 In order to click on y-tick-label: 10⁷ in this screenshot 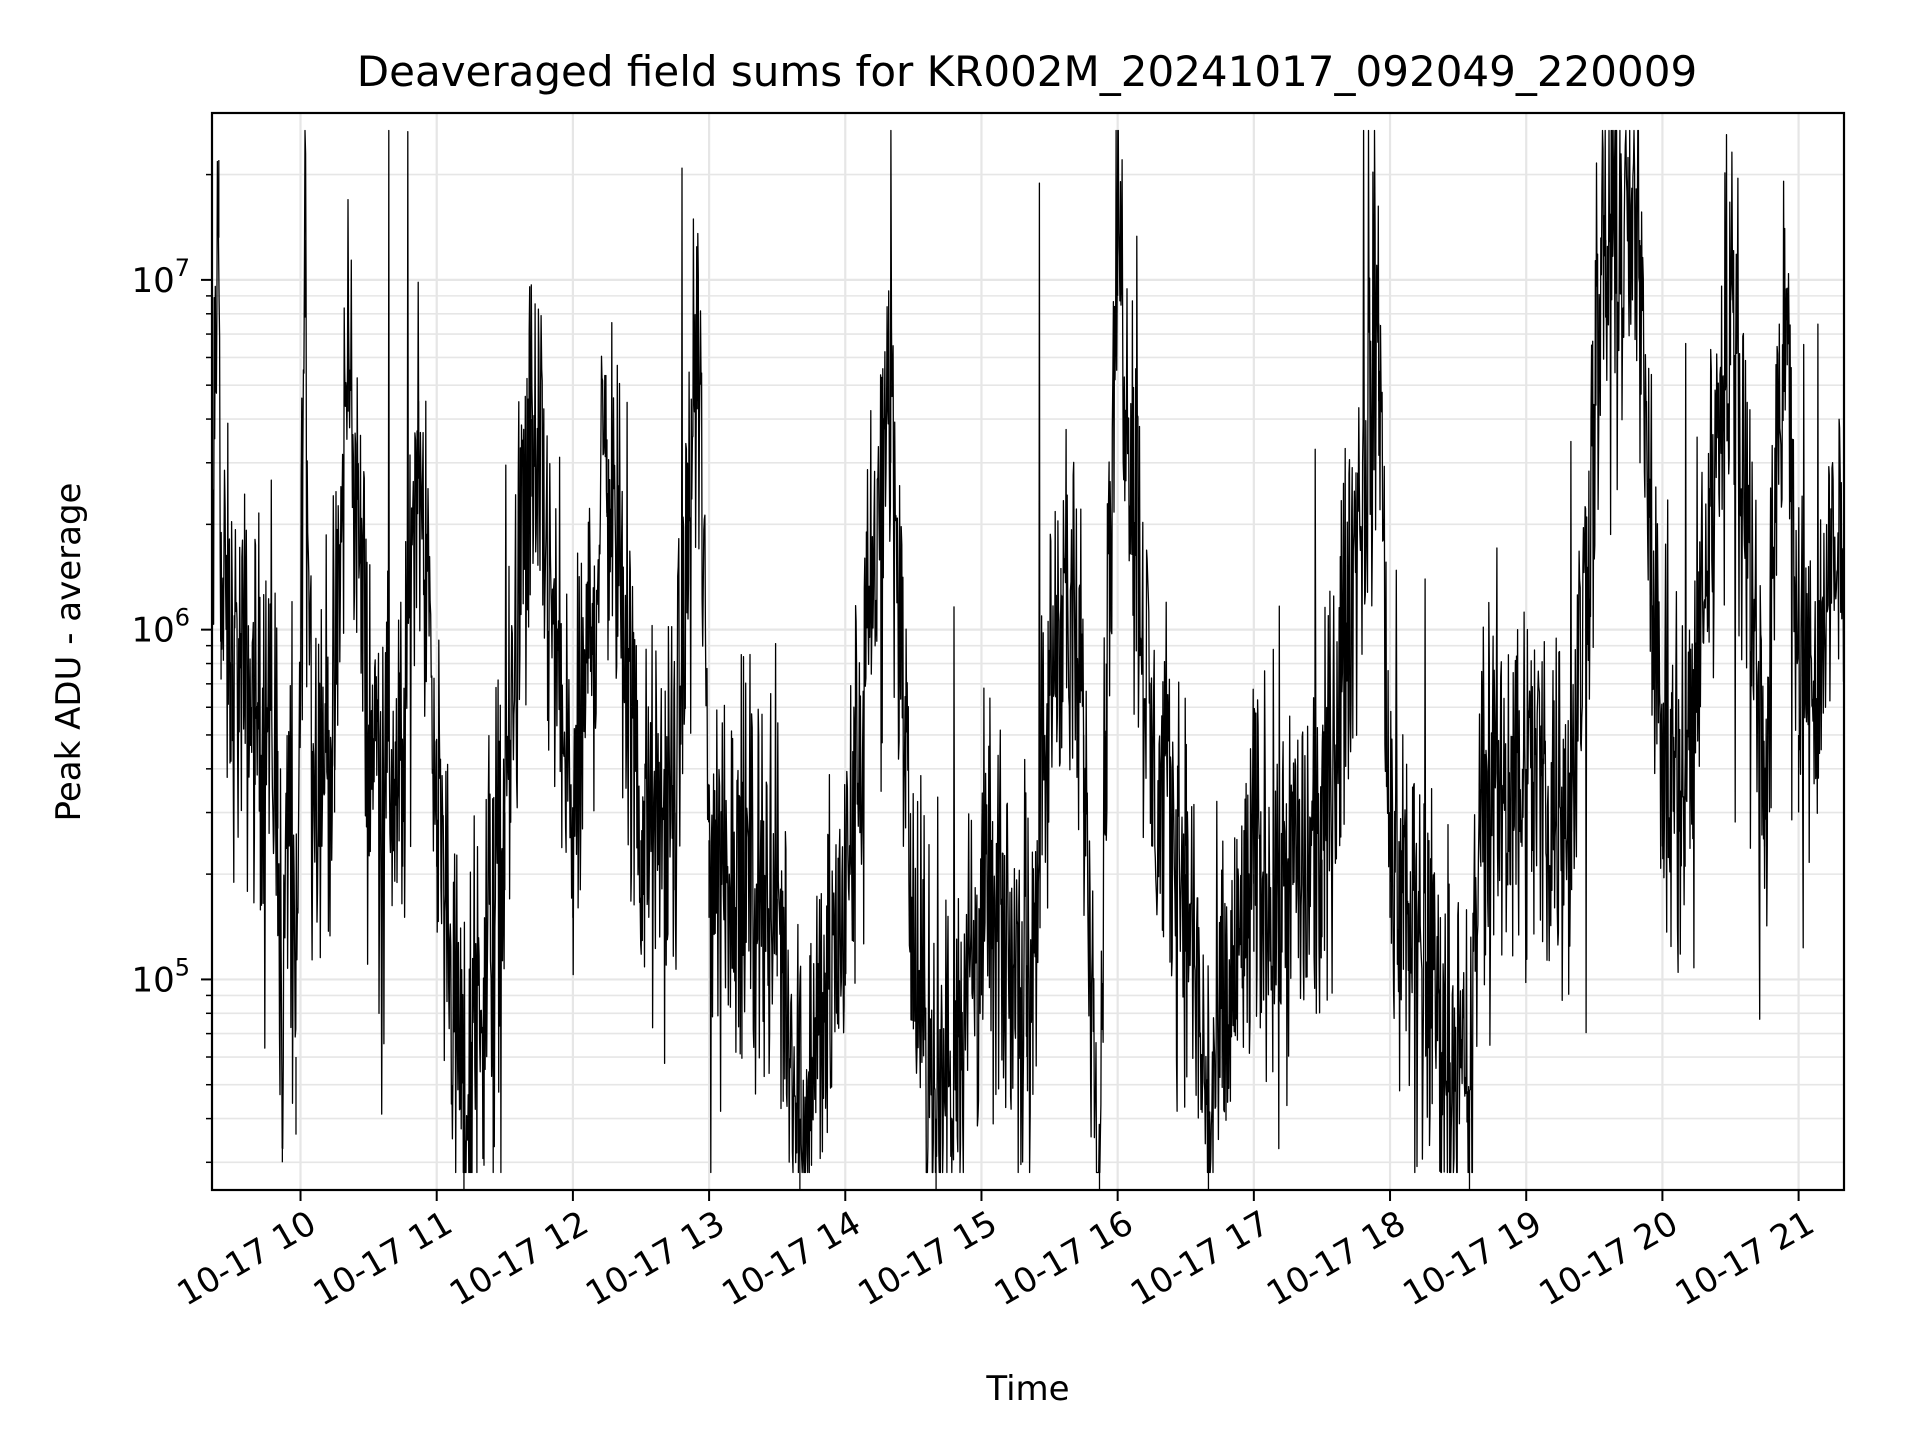, I will do `click(160, 277)`.